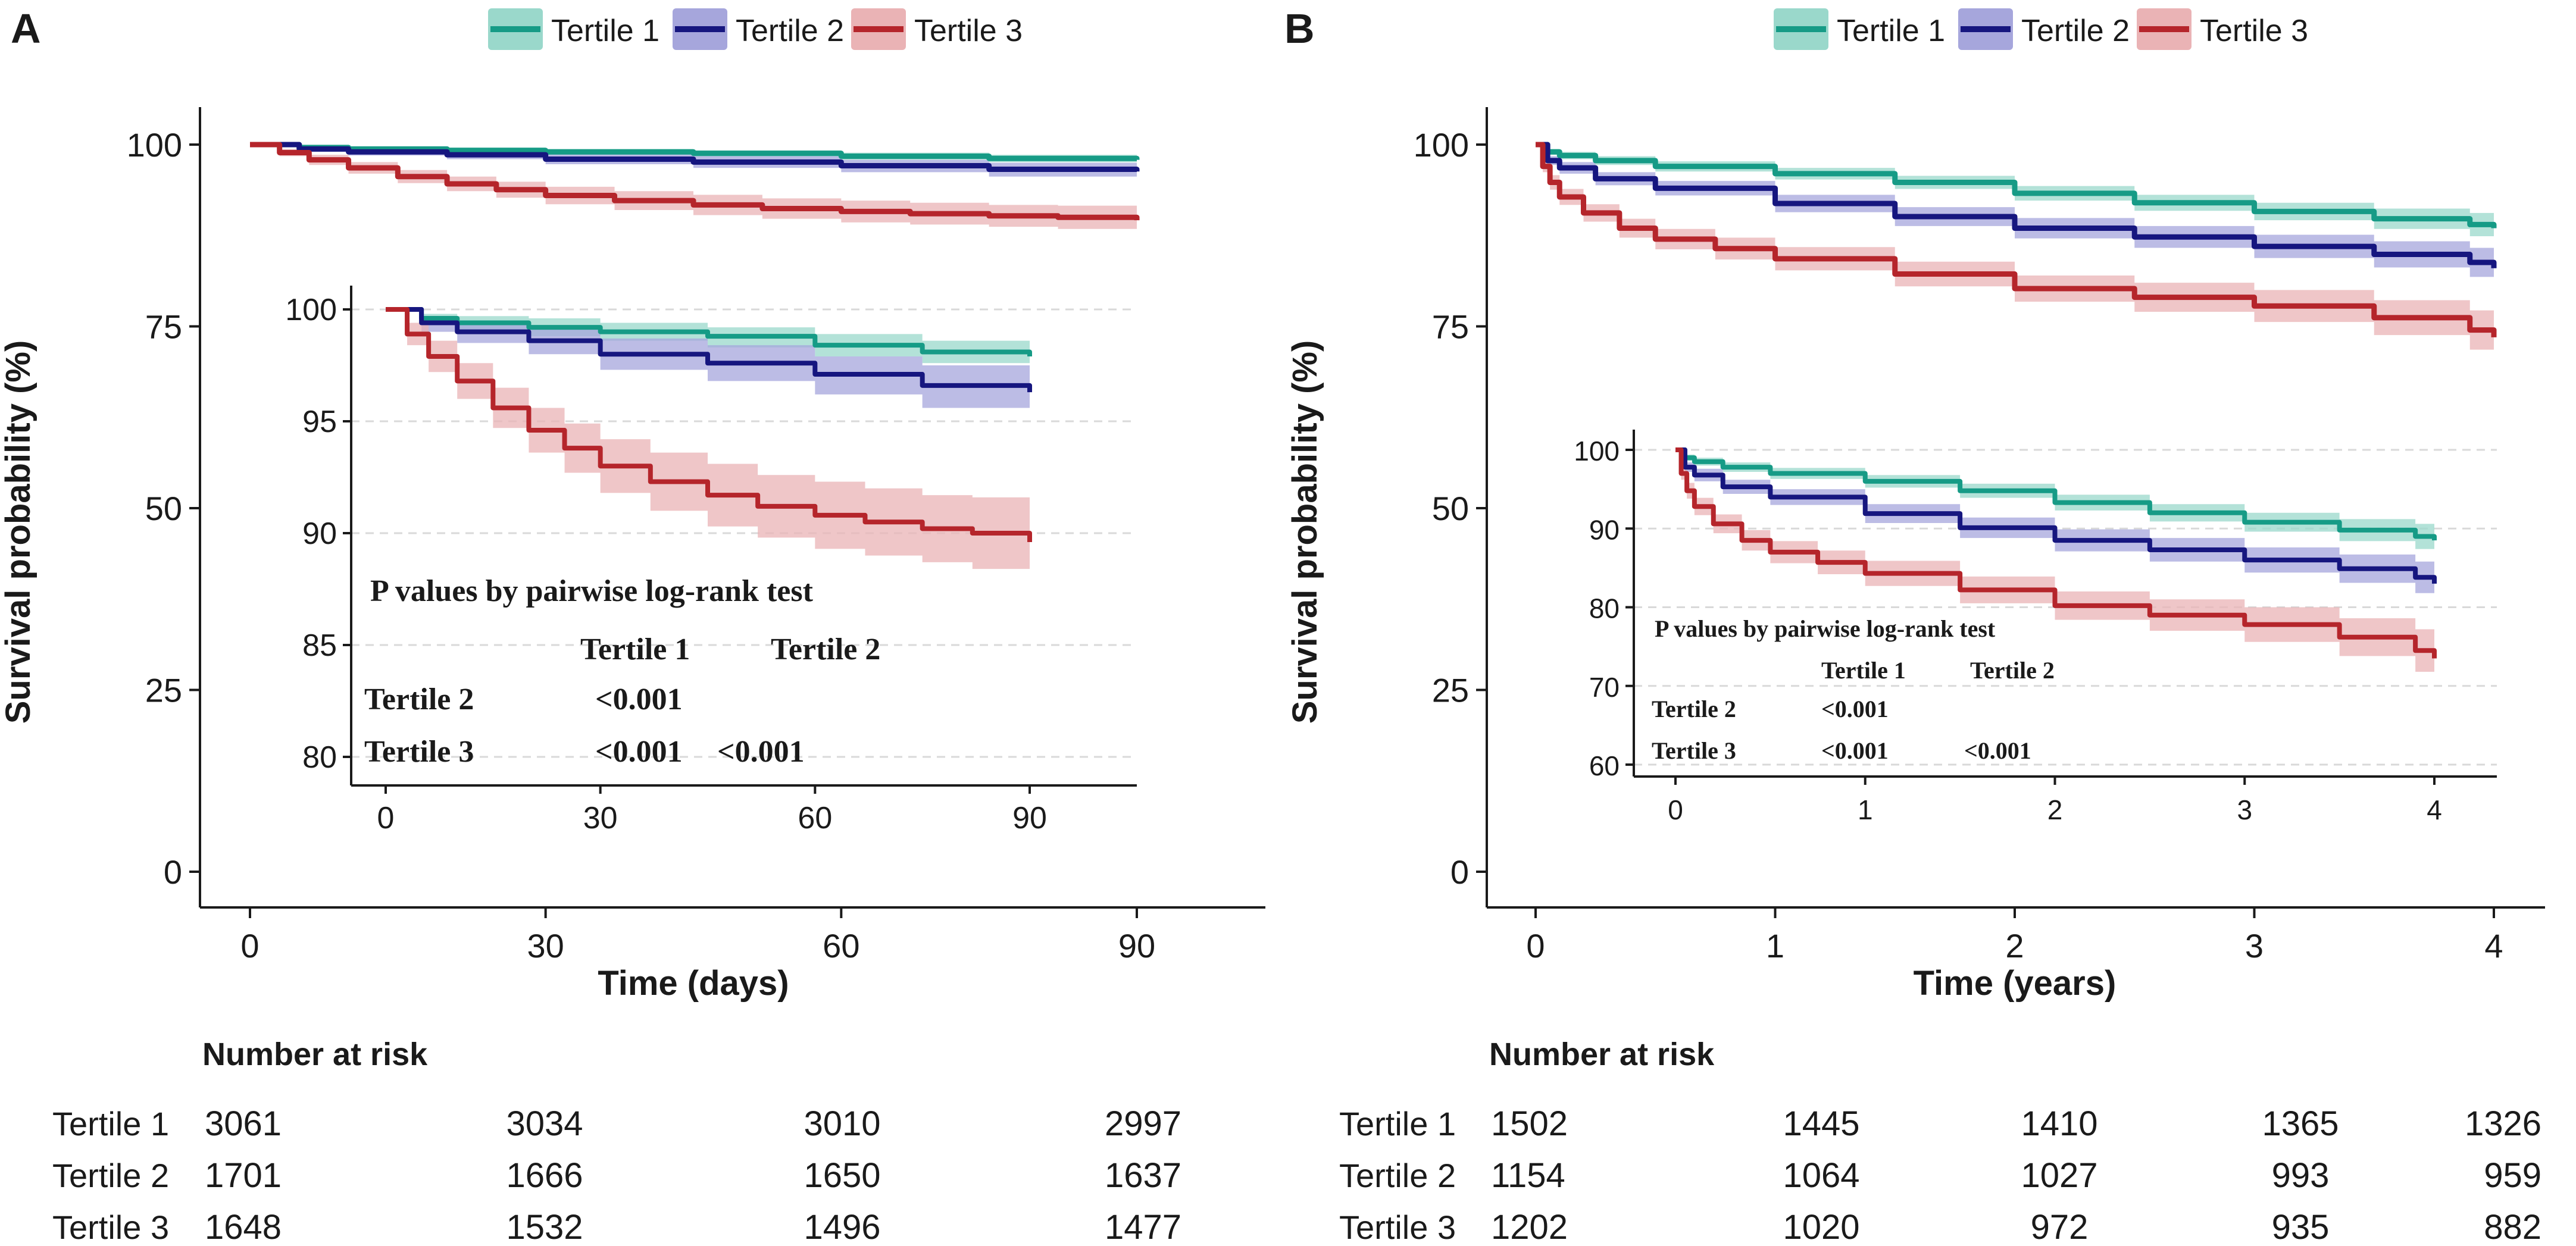 The width and height of the screenshot is (2576, 1246). What do you see at coordinates (243, 1227) in the screenshot?
I see `risk-cell: 1648` at bounding box center [243, 1227].